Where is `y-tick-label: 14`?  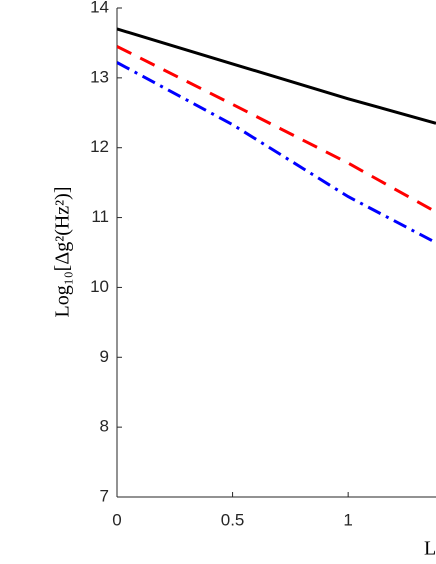
y-tick-label: 14 is located at coordinates (99, 8).